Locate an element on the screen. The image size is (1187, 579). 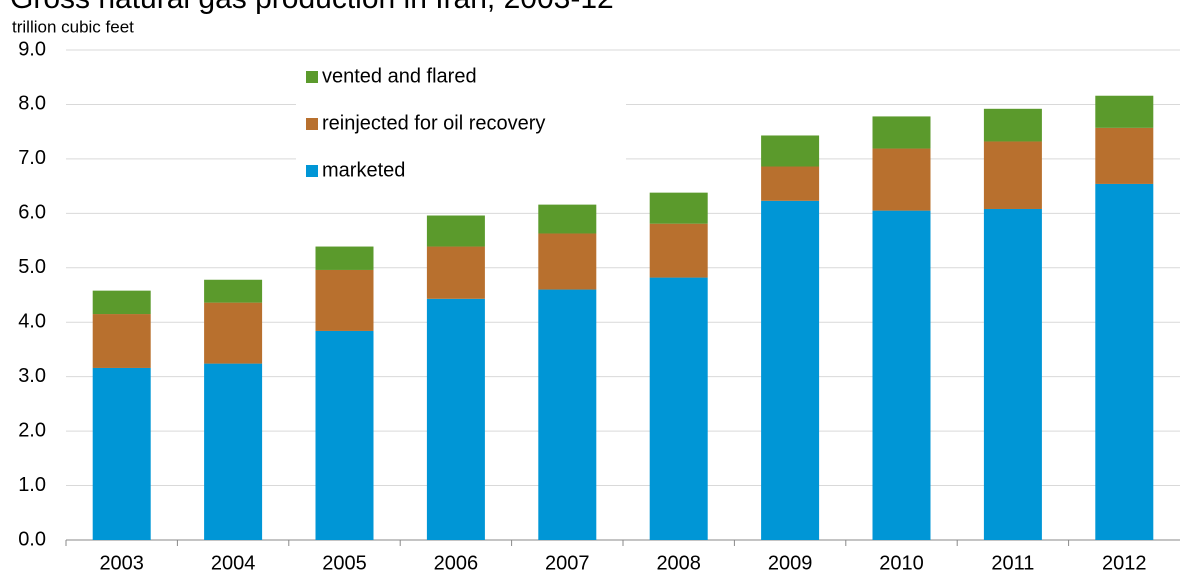
x-tick-label: 2004 is located at coordinates (233, 563).